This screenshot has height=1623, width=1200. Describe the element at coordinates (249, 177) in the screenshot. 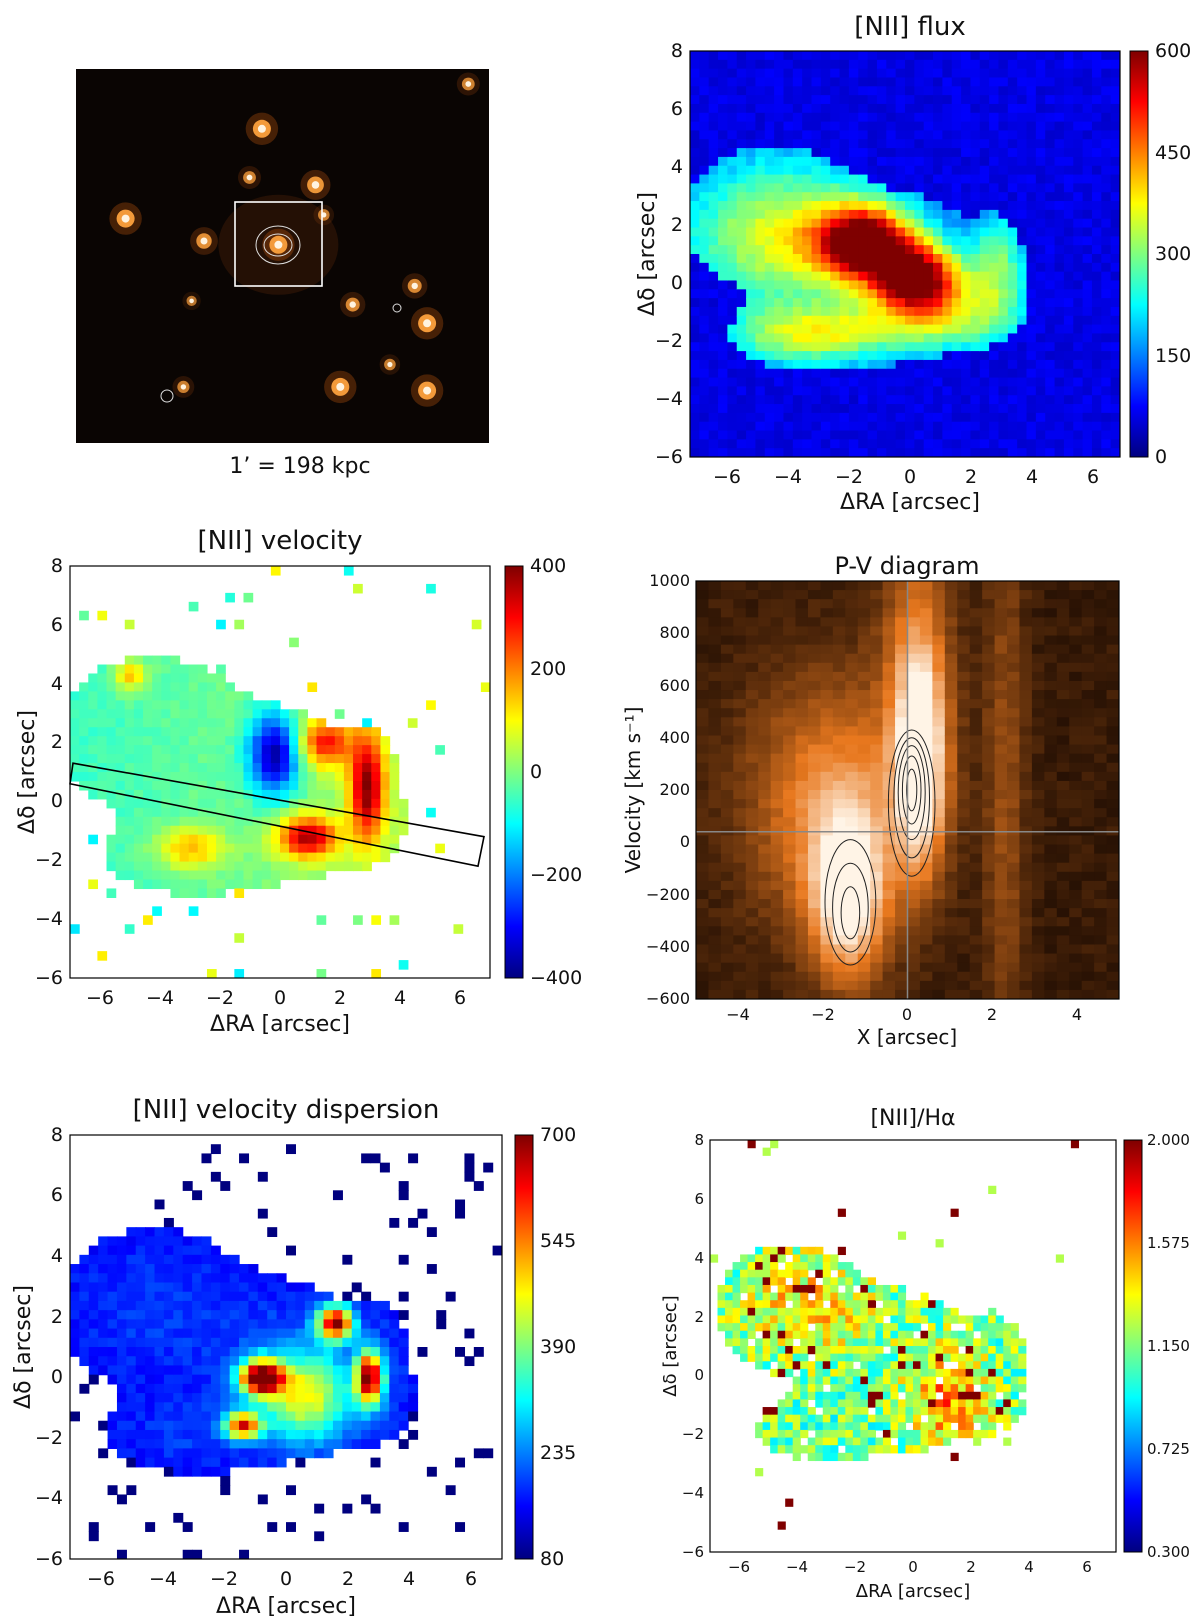

I see `source-core` at that location.